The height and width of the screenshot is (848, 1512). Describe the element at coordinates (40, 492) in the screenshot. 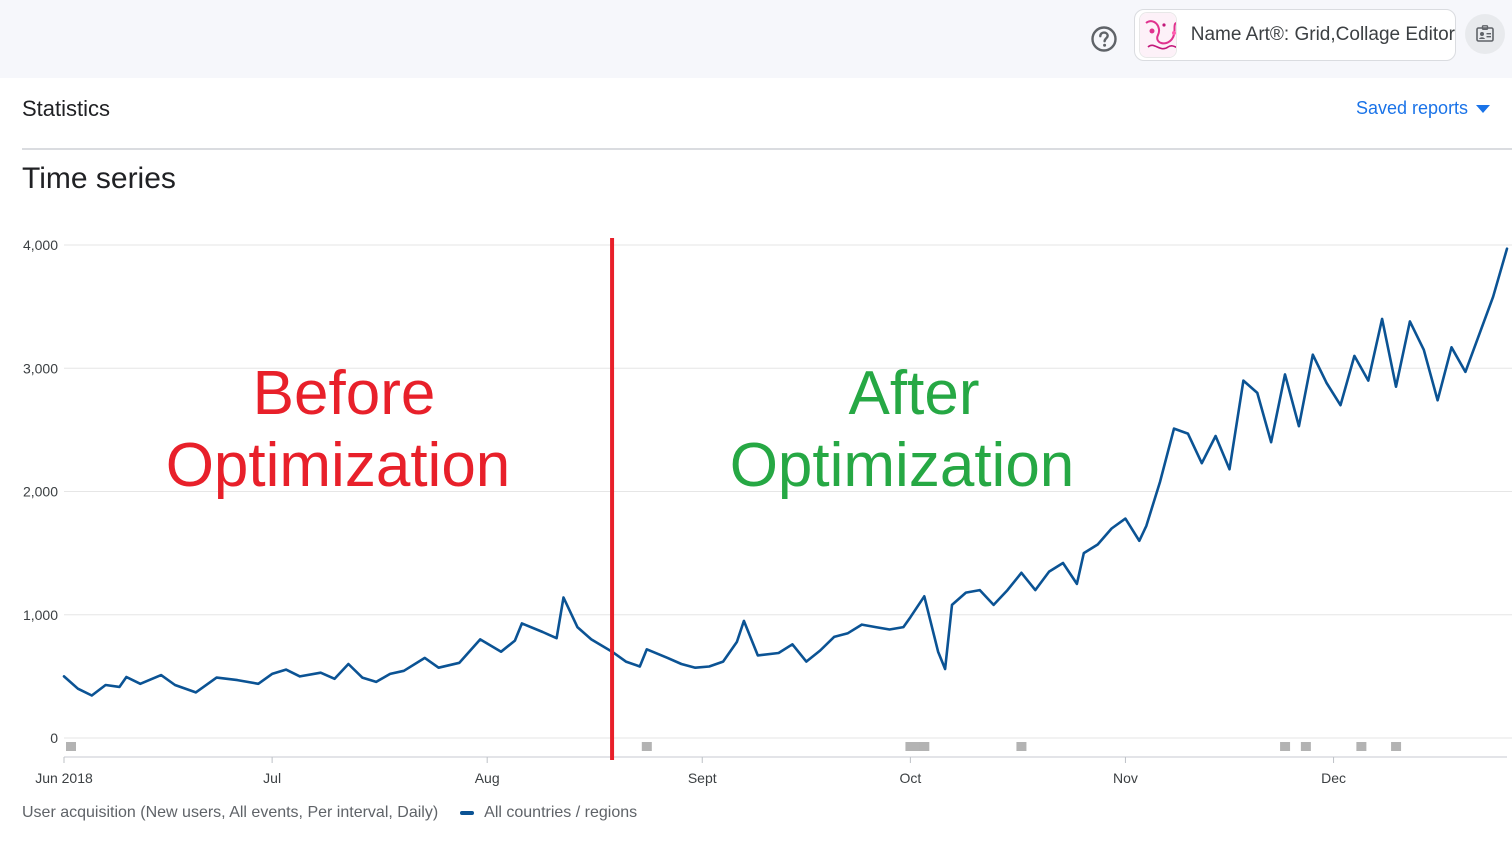

I see `y-tick-label: 2,000` at that location.